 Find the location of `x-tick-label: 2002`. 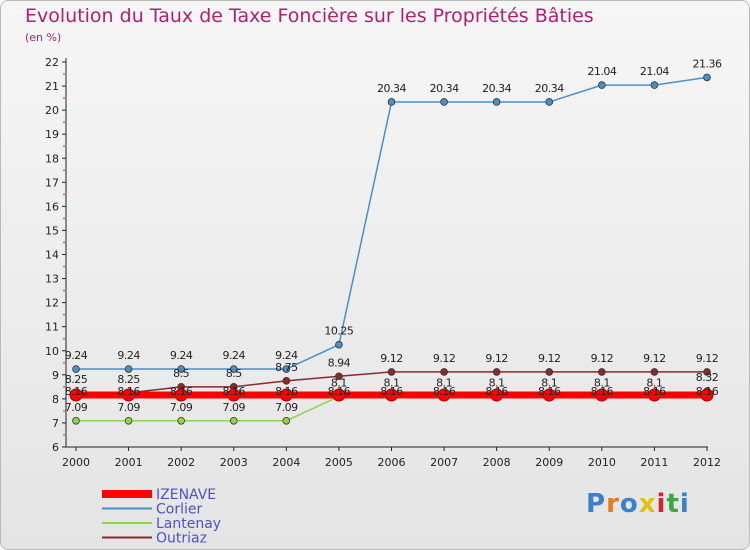

x-tick-label: 2002 is located at coordinates (181, 462).